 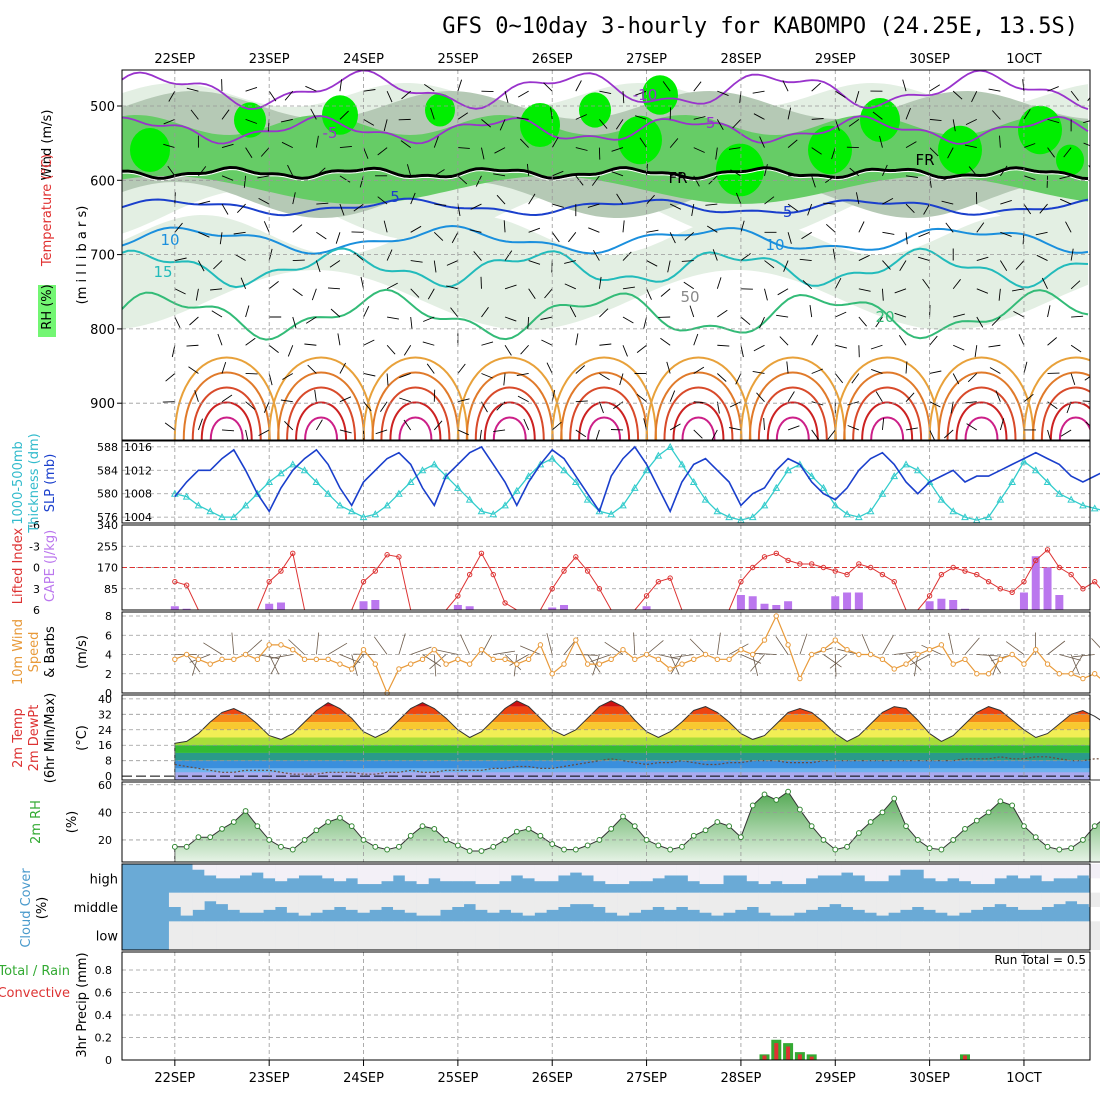 What do you see at coordinates (138, 494) in the screenshot?
I see `slp-tick: 1008` at bounding box center [138, 494].